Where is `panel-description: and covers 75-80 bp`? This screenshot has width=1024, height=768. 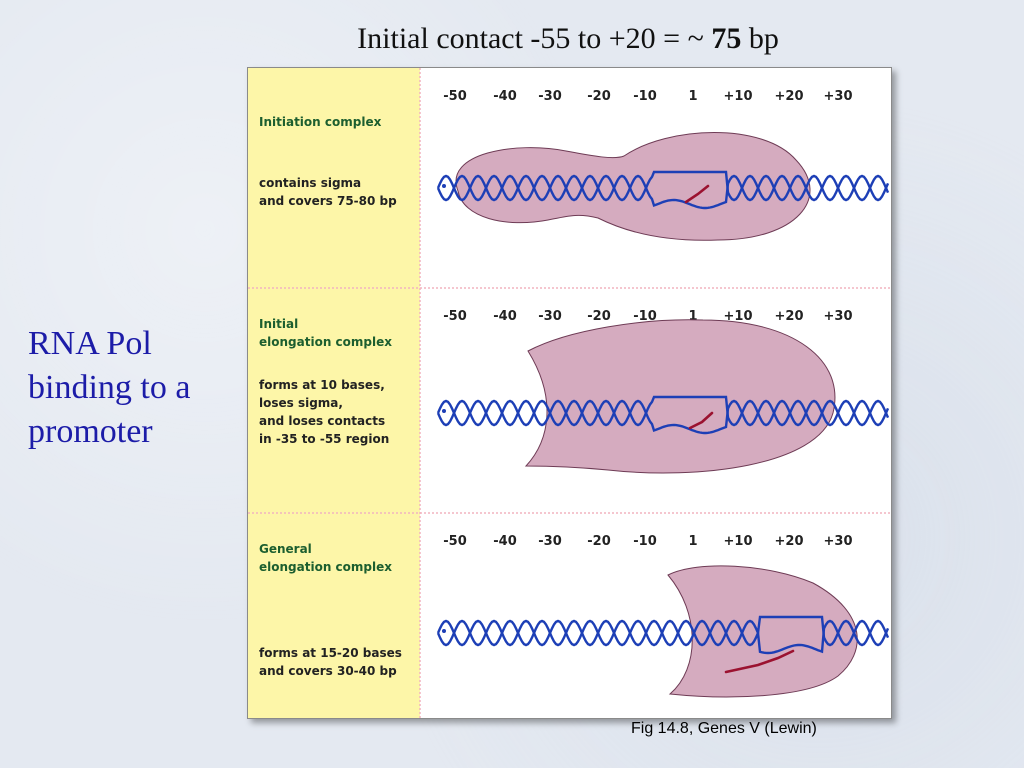 panel-description: and covers 75-80 bp is located at coordinates (328, 201).